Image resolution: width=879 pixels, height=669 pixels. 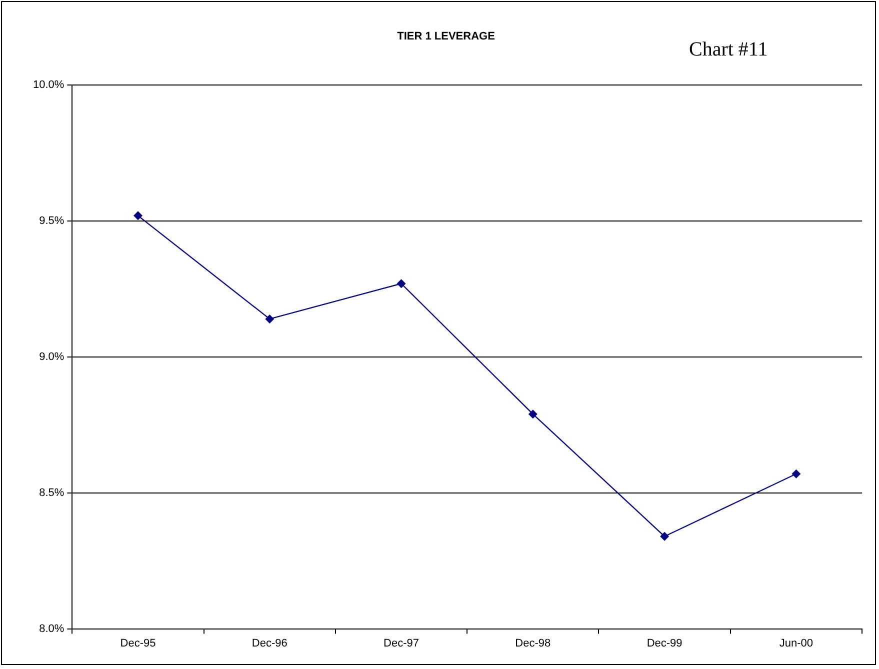 What do you see at coordinates (138, 643) in the screenshot?
I see `x-tick-label: Dec-95` at bounding box center [138, 643].